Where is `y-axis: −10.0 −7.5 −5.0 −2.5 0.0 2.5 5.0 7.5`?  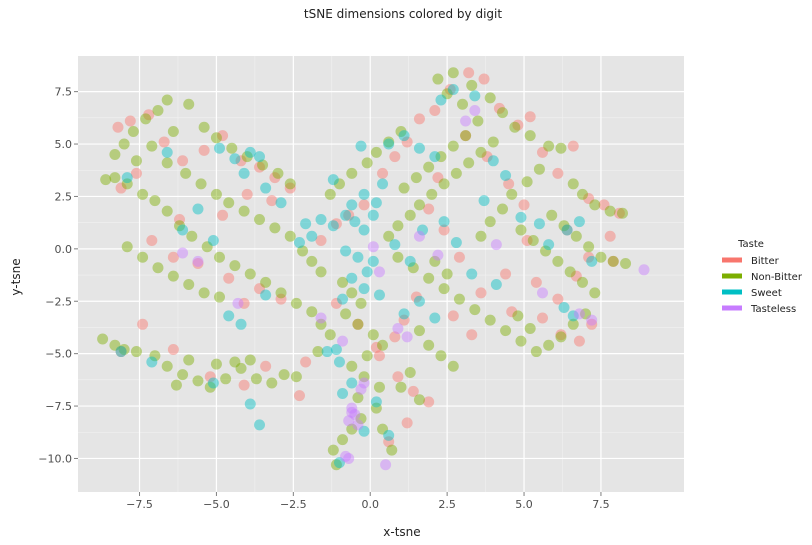 y-axis: −10.0 −7.5 −5.0 −2.5 0.0 2.5 5.0 7.5 is located at coordinates (58, 275).